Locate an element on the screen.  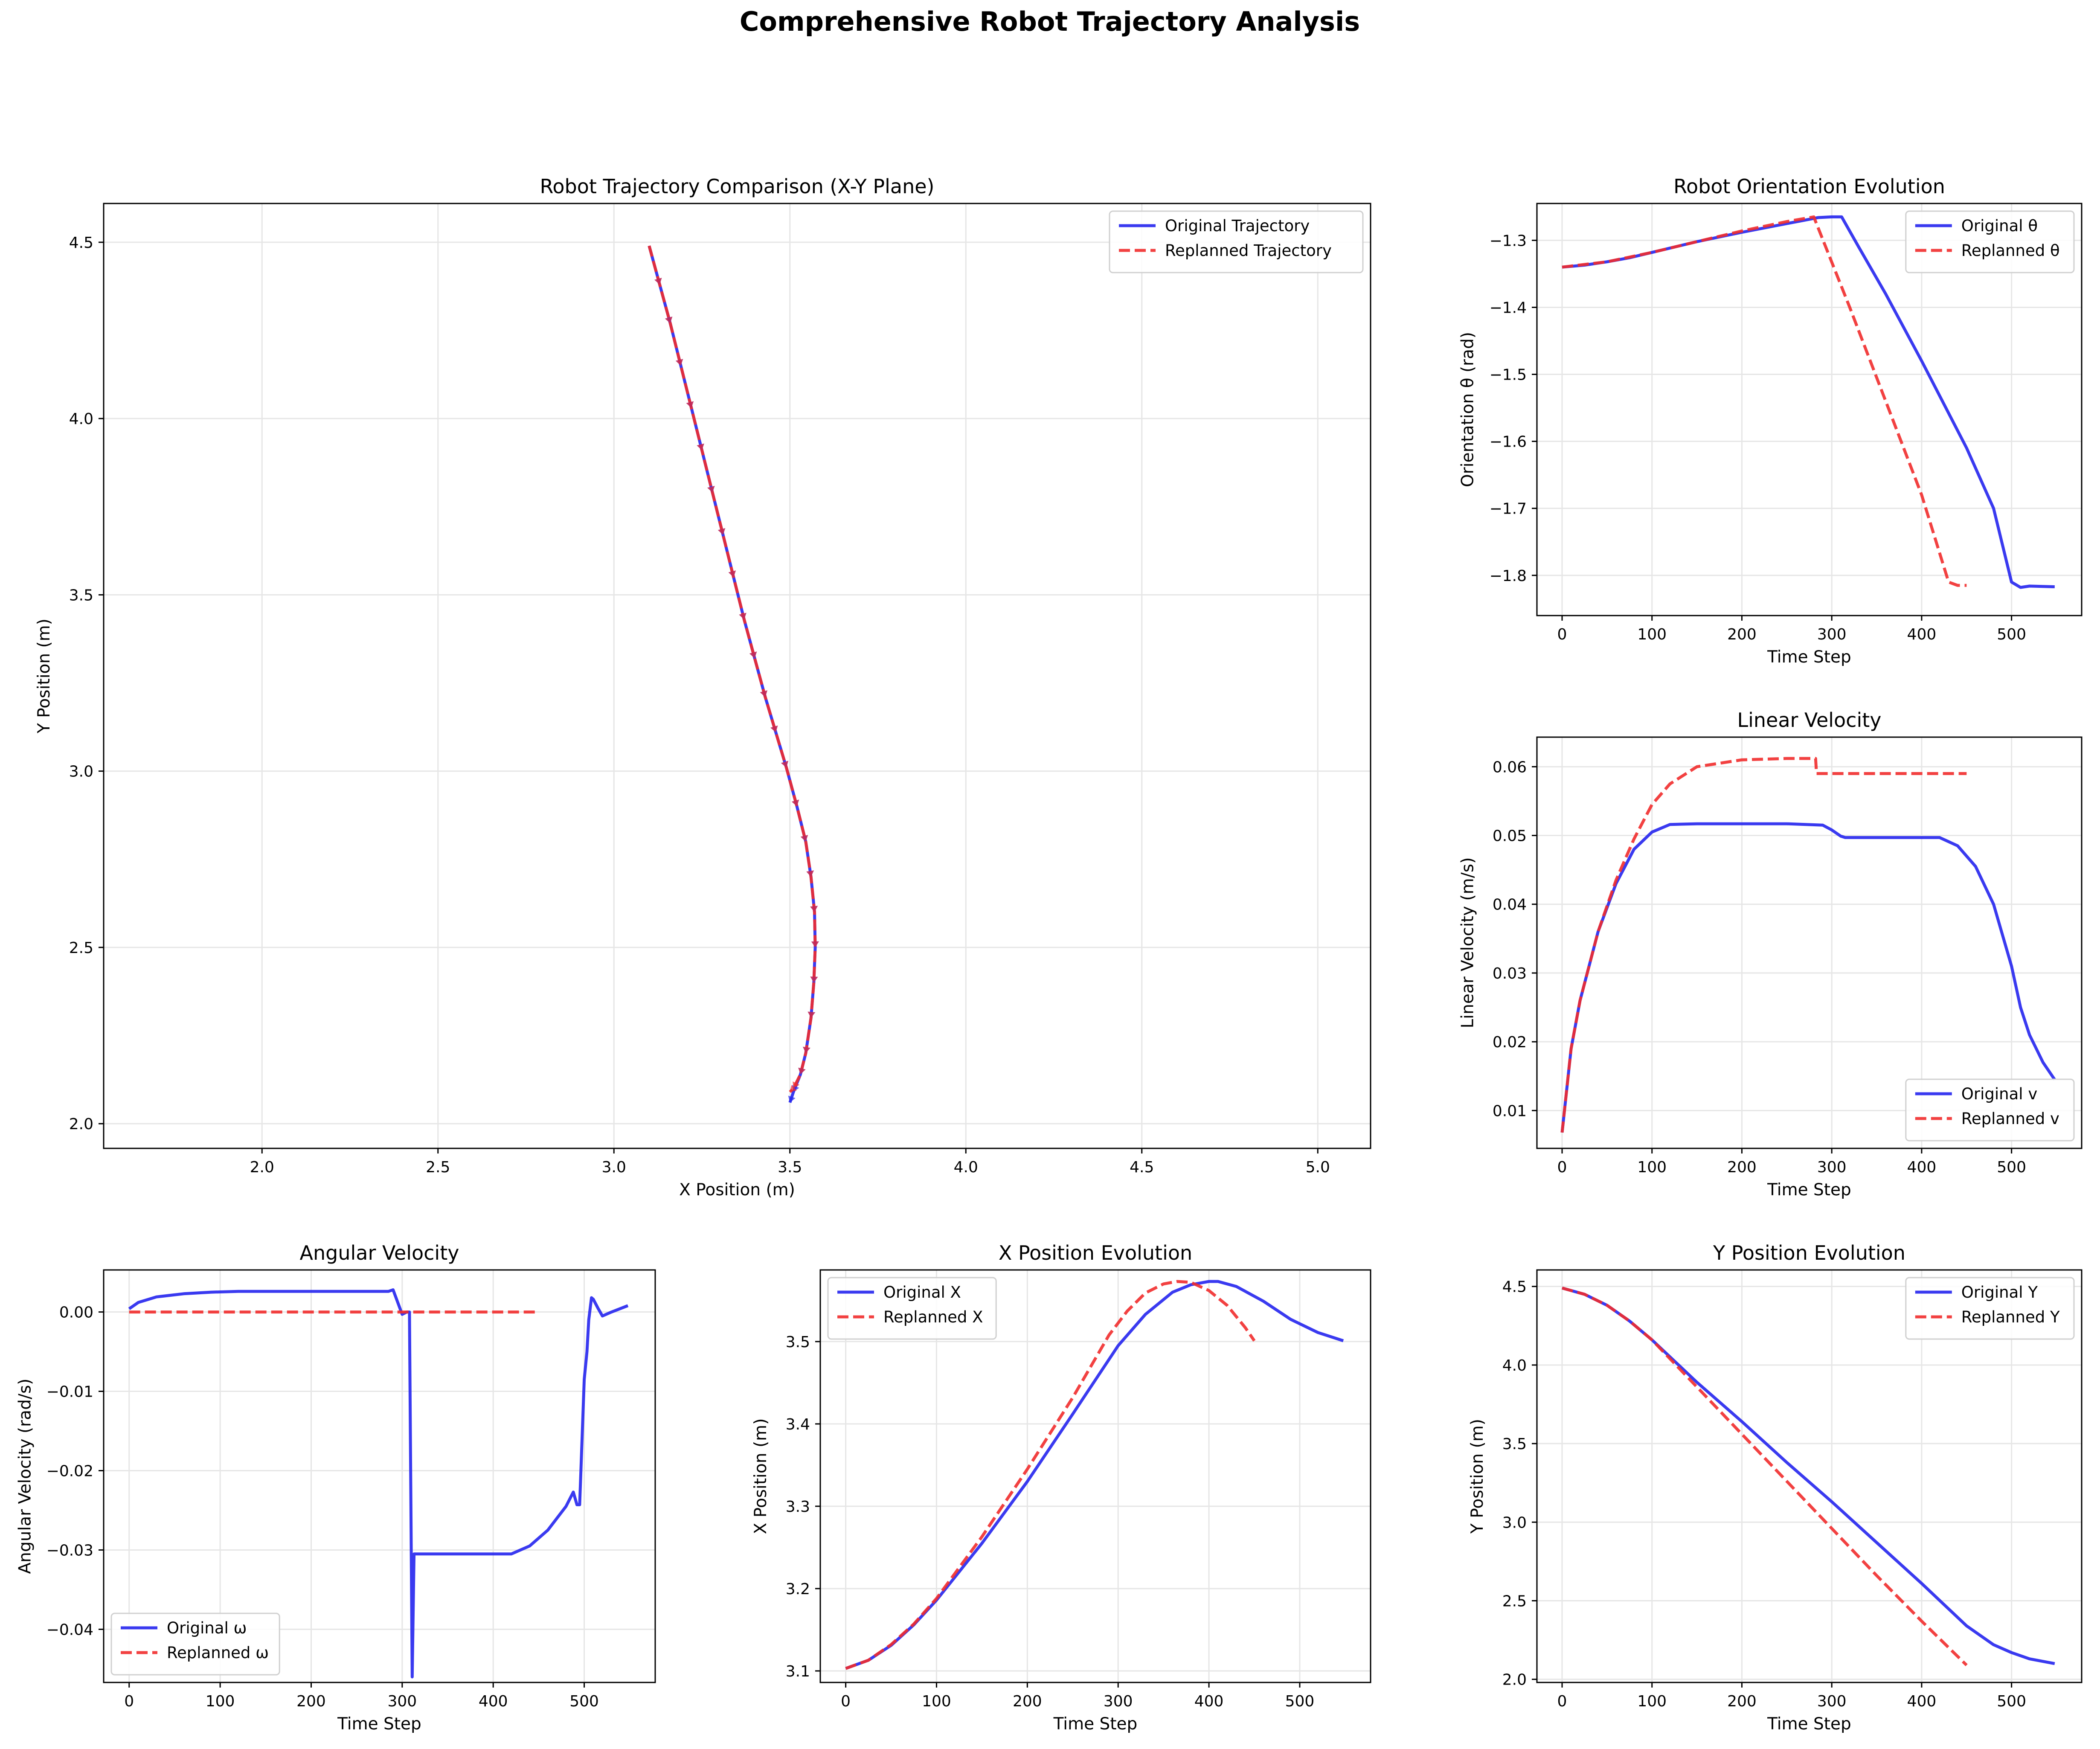
legend: Original Y Replanned Y is located at coordinates (1990, 1308).